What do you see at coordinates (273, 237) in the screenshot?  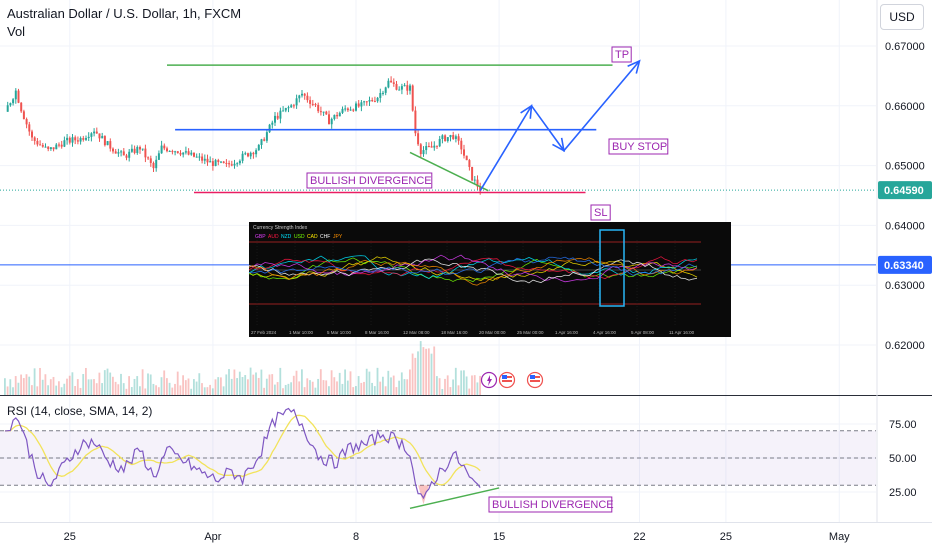 I see `inset-legend-aud: AUD` at bounding box center [273, 237].